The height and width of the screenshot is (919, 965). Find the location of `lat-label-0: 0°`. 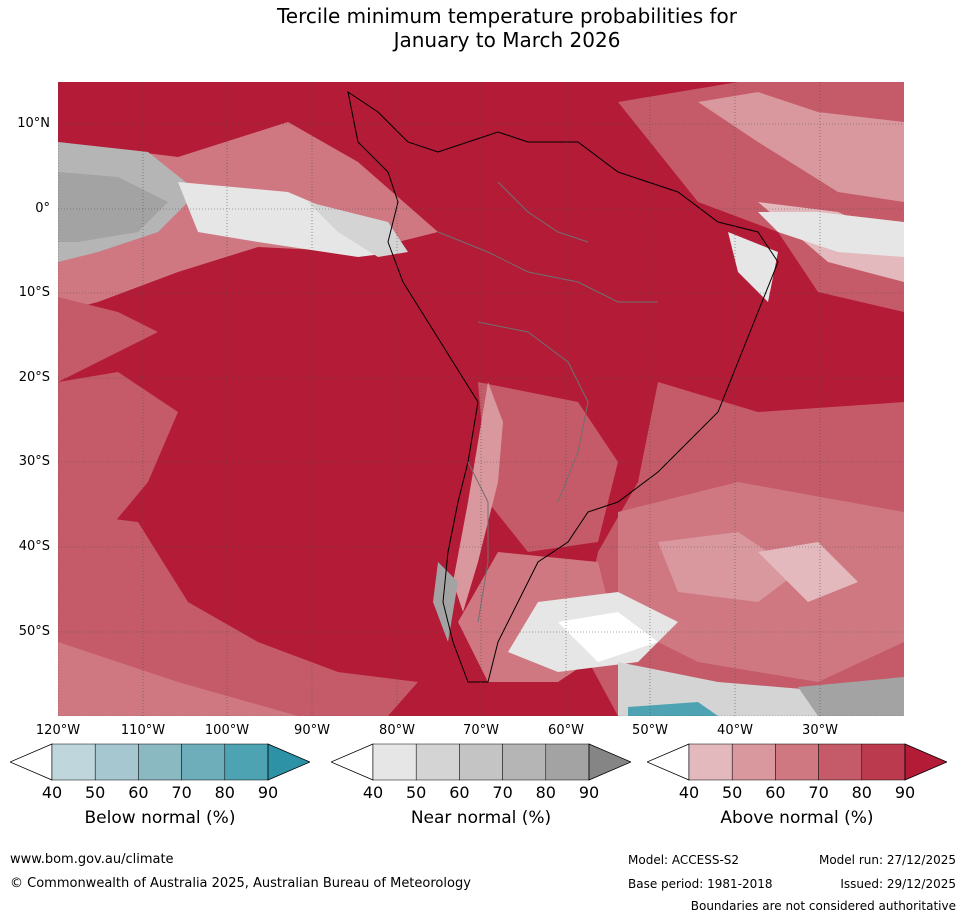

lat-label-0: 0° is located at coordinates (42, 208).